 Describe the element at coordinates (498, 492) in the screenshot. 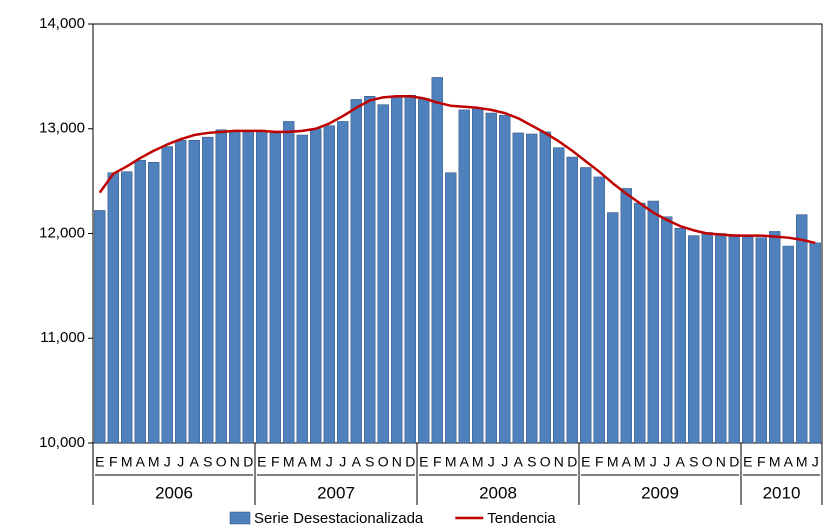

I see `group-label: 2008` at that location.